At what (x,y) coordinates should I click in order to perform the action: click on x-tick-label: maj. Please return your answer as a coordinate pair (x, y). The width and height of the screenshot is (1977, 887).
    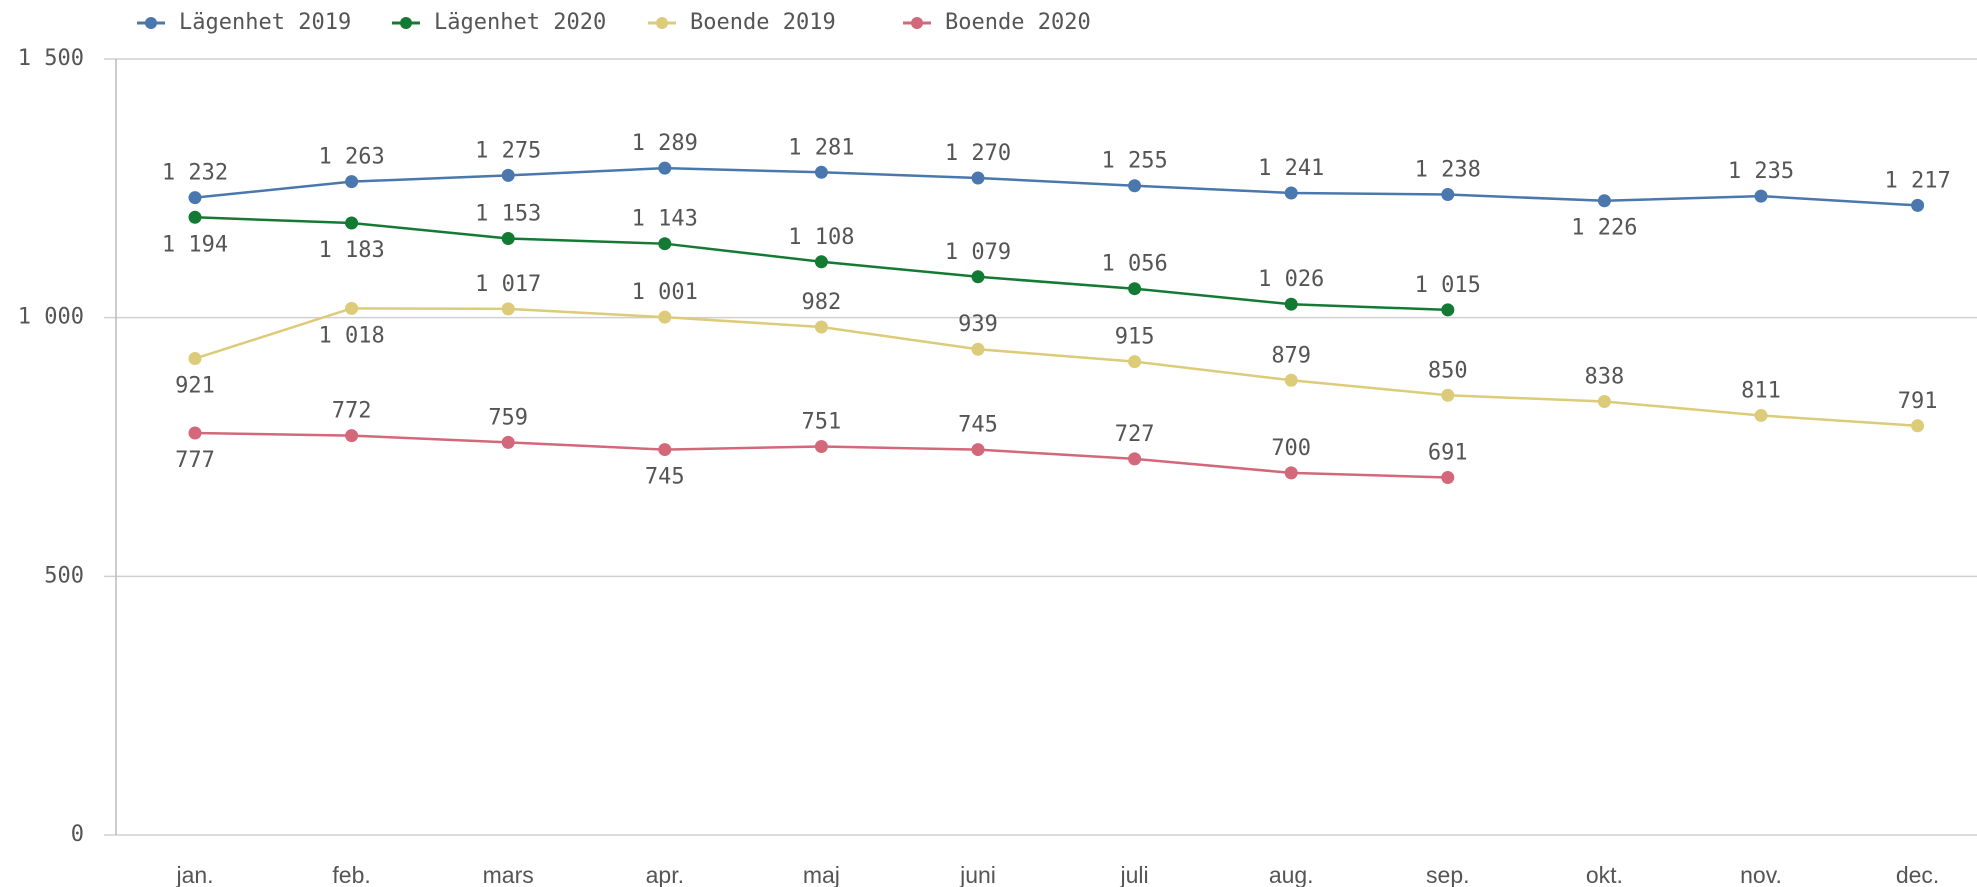
    Looking at the image, I should click on (821, 874).